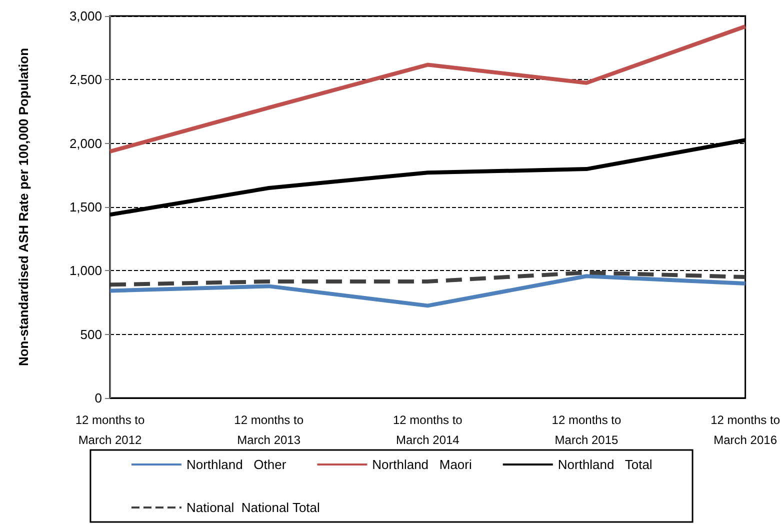  Describe the element at coordinates (85, 270) in the screenshot. I see `y-tick-label: 1,000` at that location.